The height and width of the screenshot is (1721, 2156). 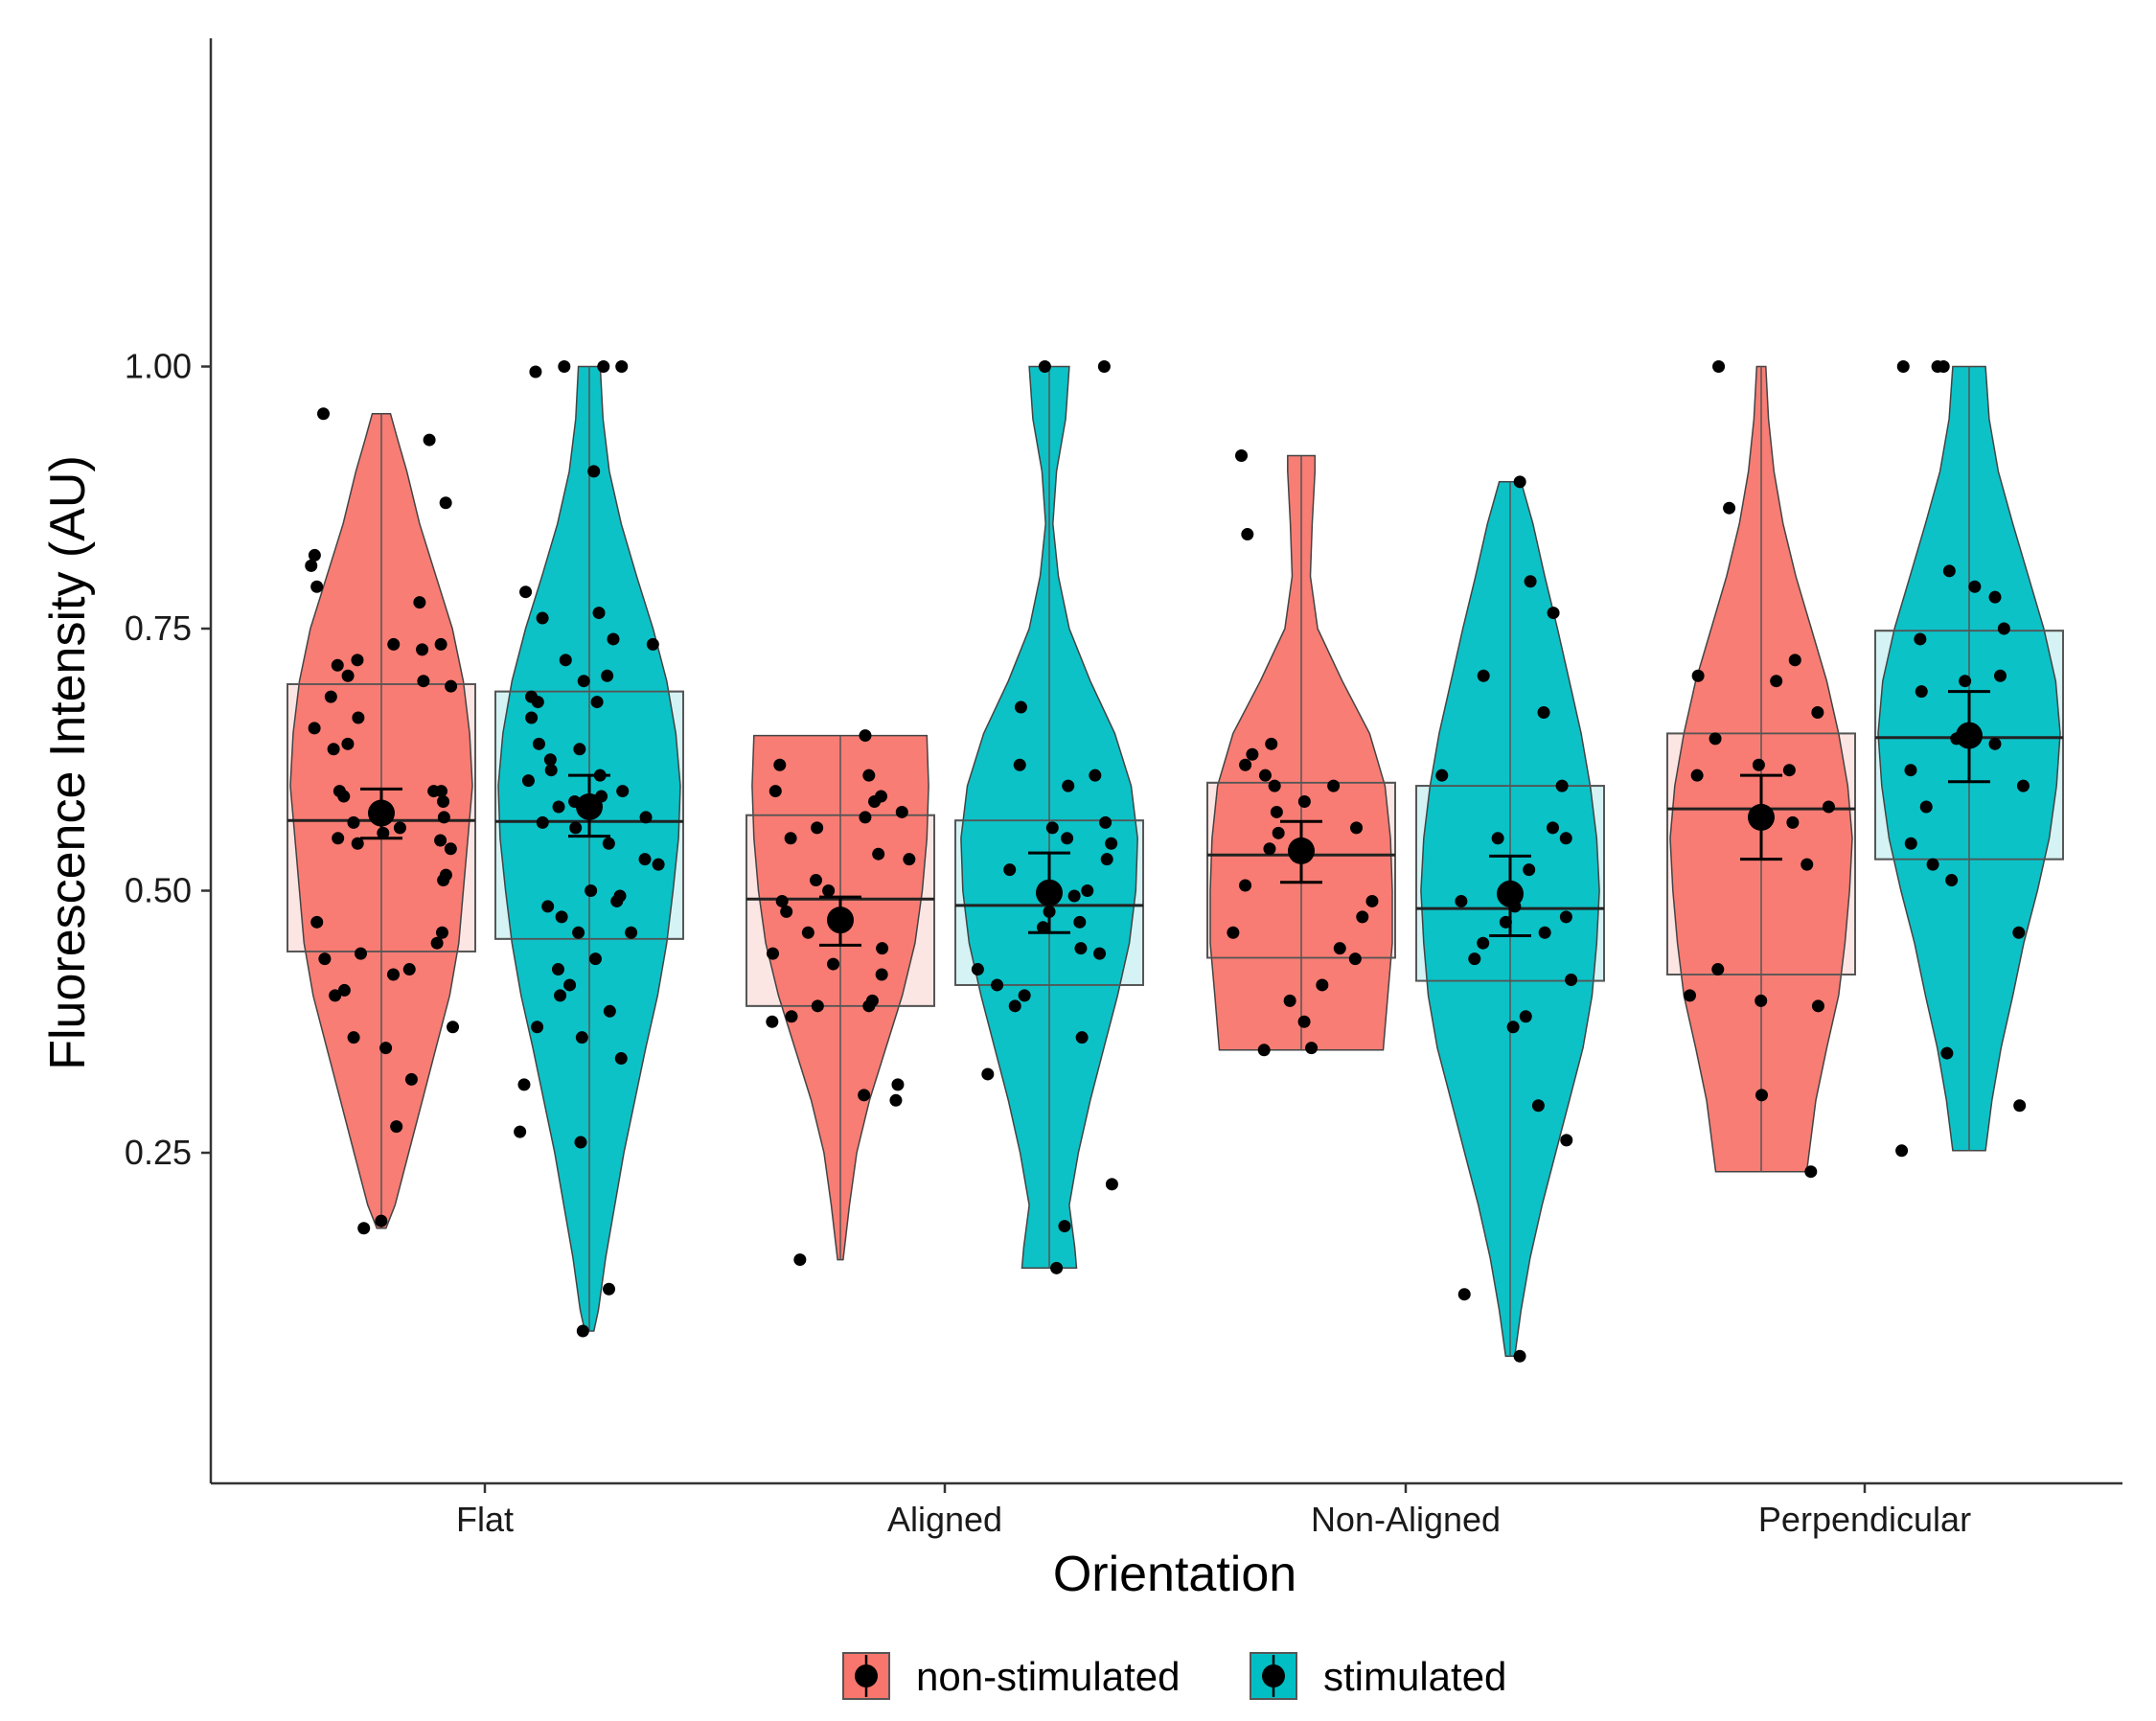 I want to click on aligned-stimulated-mean, so click(x=1049, y=892).